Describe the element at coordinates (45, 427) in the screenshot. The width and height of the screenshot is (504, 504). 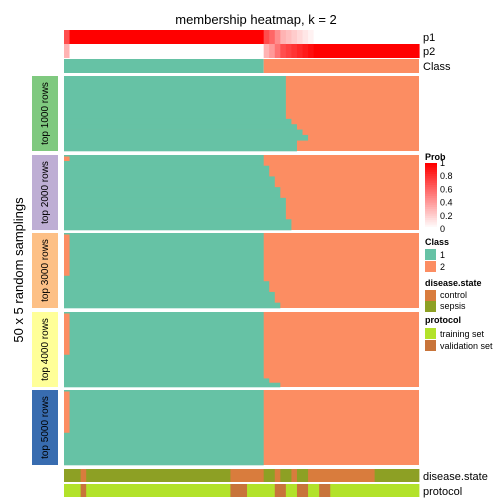
I see `panel-label: top 5000 rows` at that location.